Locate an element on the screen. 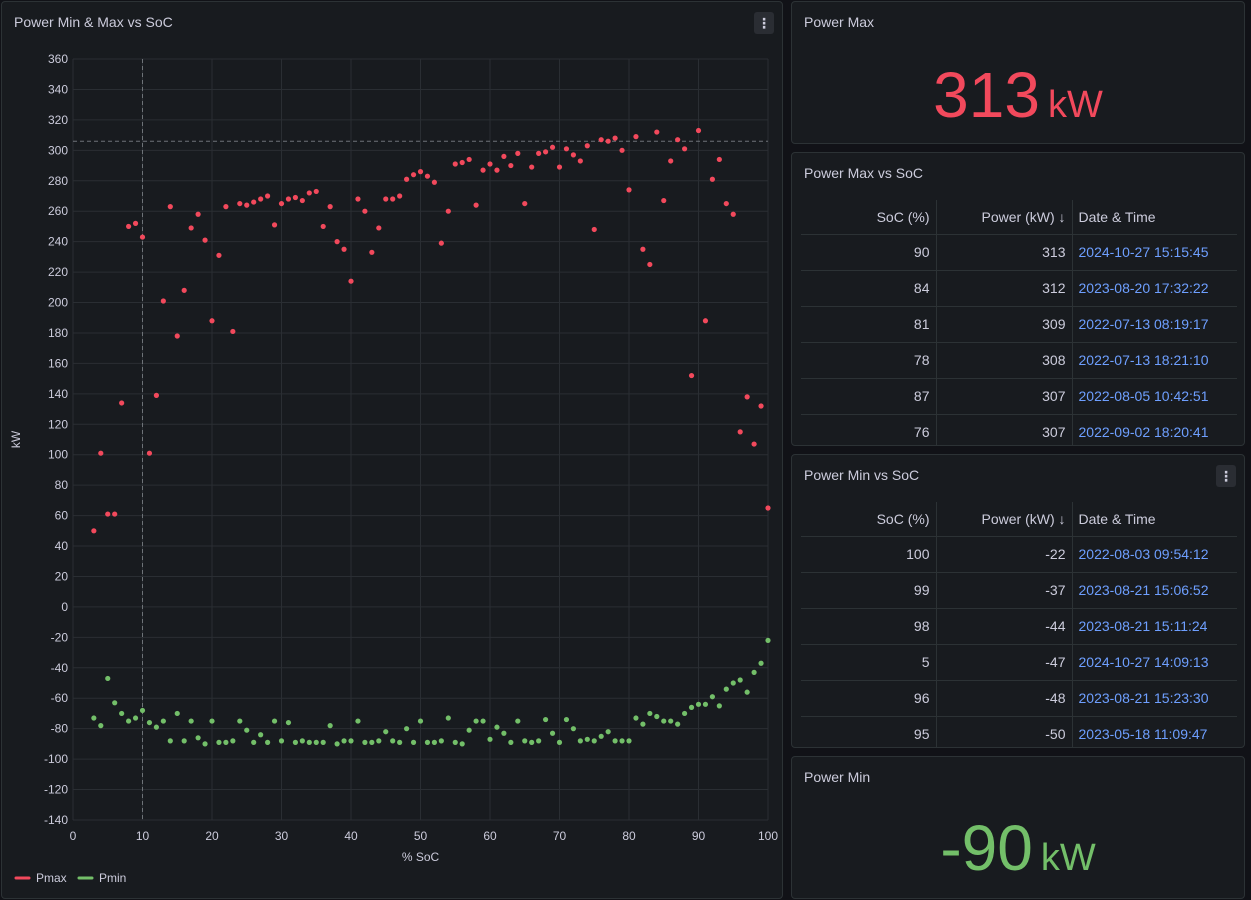  x-tick-label: 30 is located at coordinates (282, 836).